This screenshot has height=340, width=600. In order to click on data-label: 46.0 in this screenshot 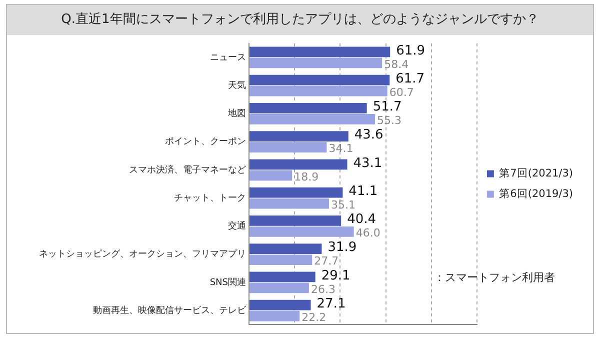, I will do `click(368, 233)`.